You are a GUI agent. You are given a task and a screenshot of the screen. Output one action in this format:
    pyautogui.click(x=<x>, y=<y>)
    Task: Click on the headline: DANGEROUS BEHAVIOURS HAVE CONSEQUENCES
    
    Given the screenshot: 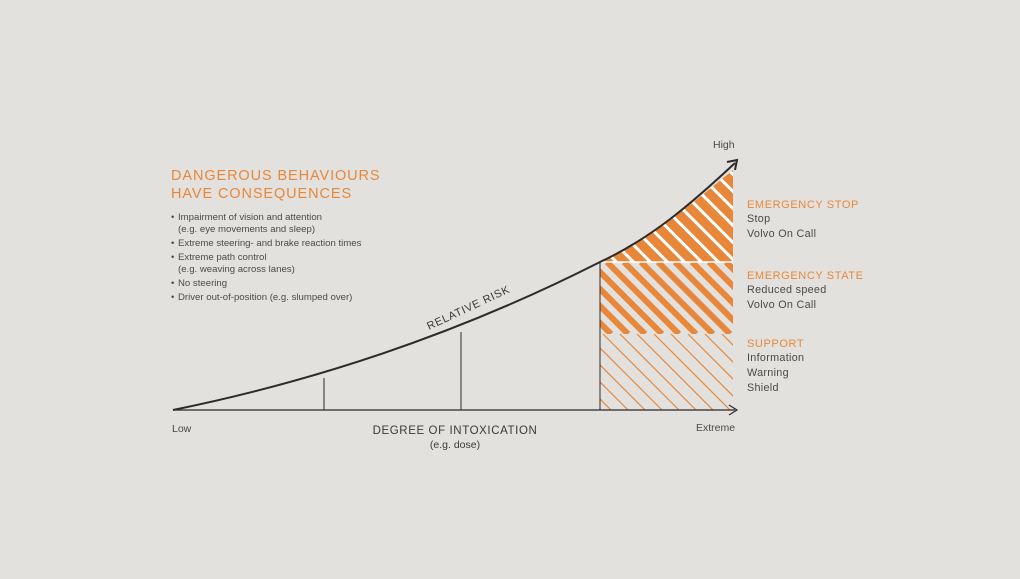 What is the action you would take?
    pyautogui.click(x=276, y=185)
    